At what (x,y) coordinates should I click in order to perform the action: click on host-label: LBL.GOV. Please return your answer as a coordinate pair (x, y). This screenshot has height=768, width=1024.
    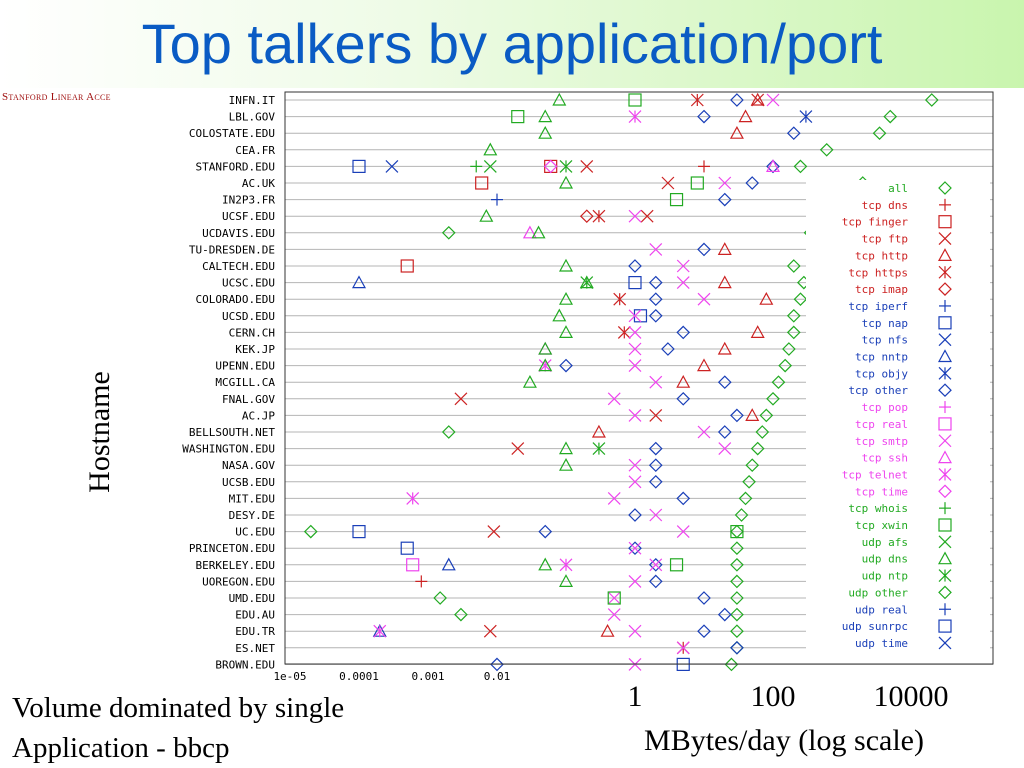
    Looking at the image, I should click on (252, 117).